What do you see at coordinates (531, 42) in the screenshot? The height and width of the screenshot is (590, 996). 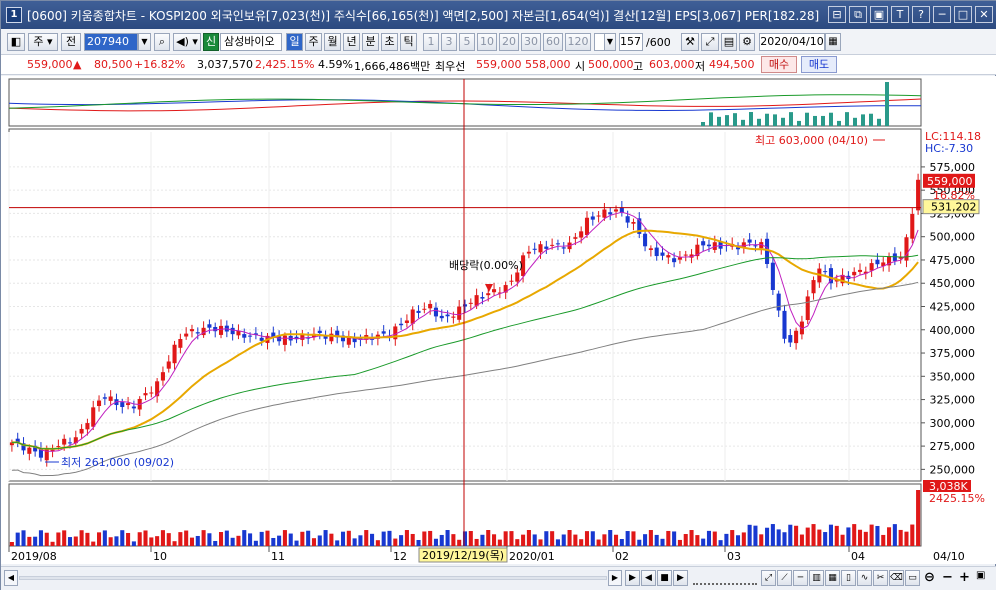 I see `interval-button: 30` at bounding box center [531, 42].